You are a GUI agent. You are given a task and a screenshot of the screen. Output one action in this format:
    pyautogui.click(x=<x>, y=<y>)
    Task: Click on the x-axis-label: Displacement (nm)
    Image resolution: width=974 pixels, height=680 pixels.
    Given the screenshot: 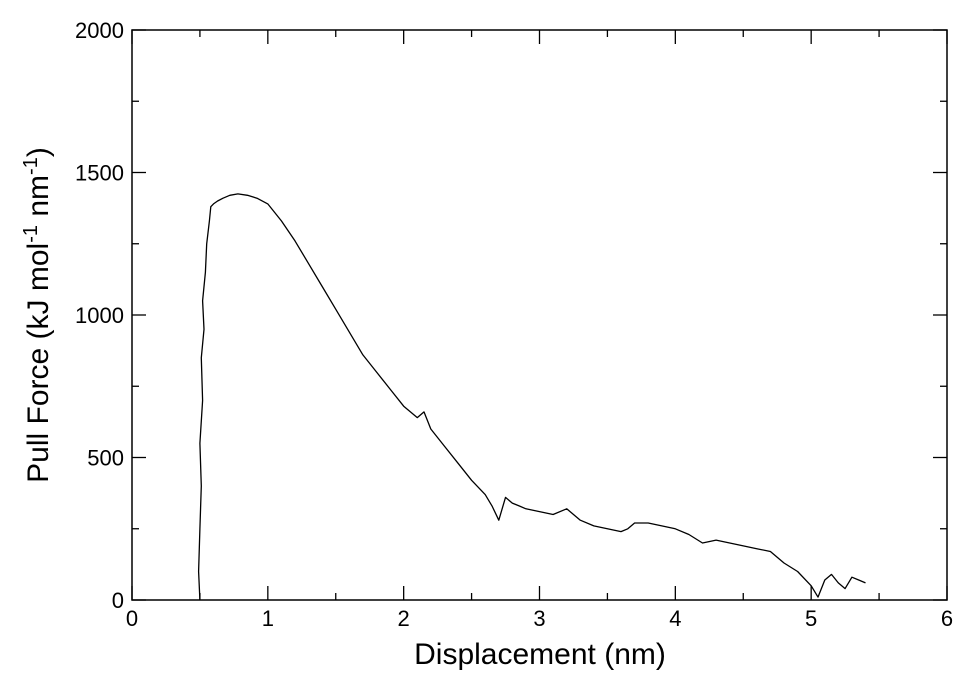 What is the action you would take?
    pyautogui.click(x=540, y=654)
    